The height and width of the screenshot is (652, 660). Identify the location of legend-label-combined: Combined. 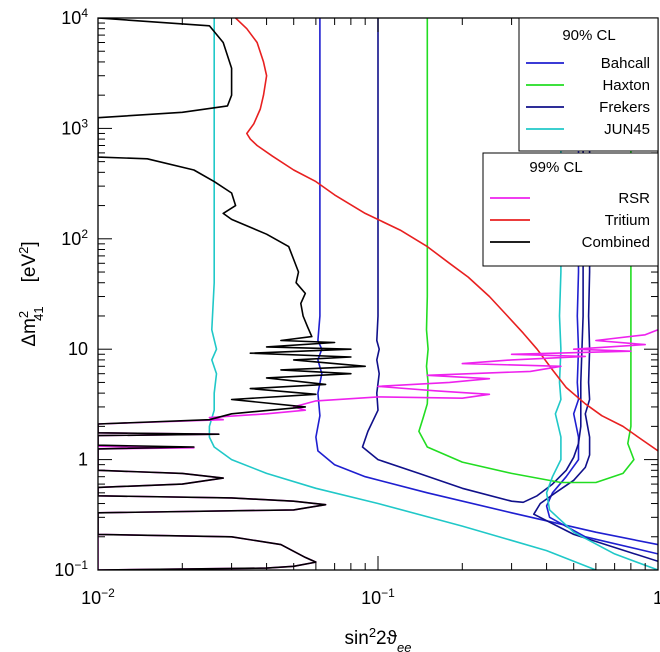
(616, 242).